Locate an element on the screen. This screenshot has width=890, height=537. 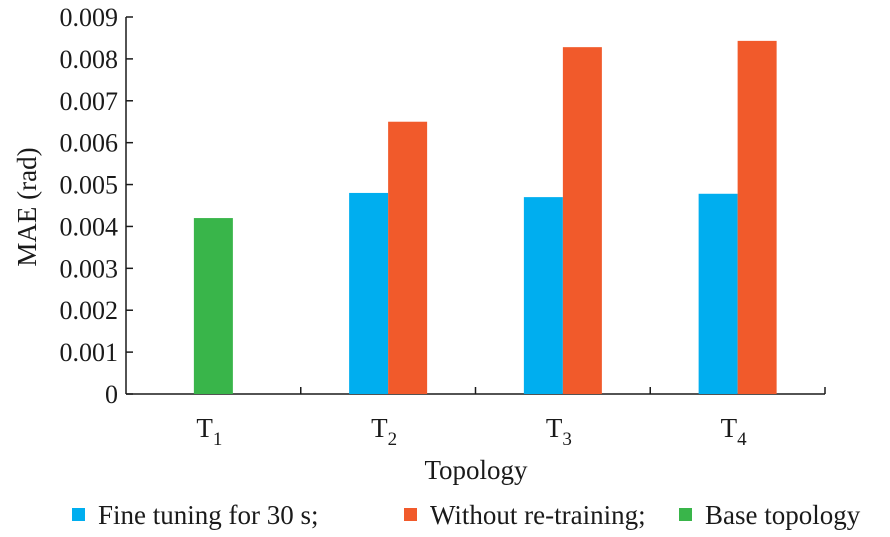
y-tick-label: 0.005 is located at coordinates (89, 185).